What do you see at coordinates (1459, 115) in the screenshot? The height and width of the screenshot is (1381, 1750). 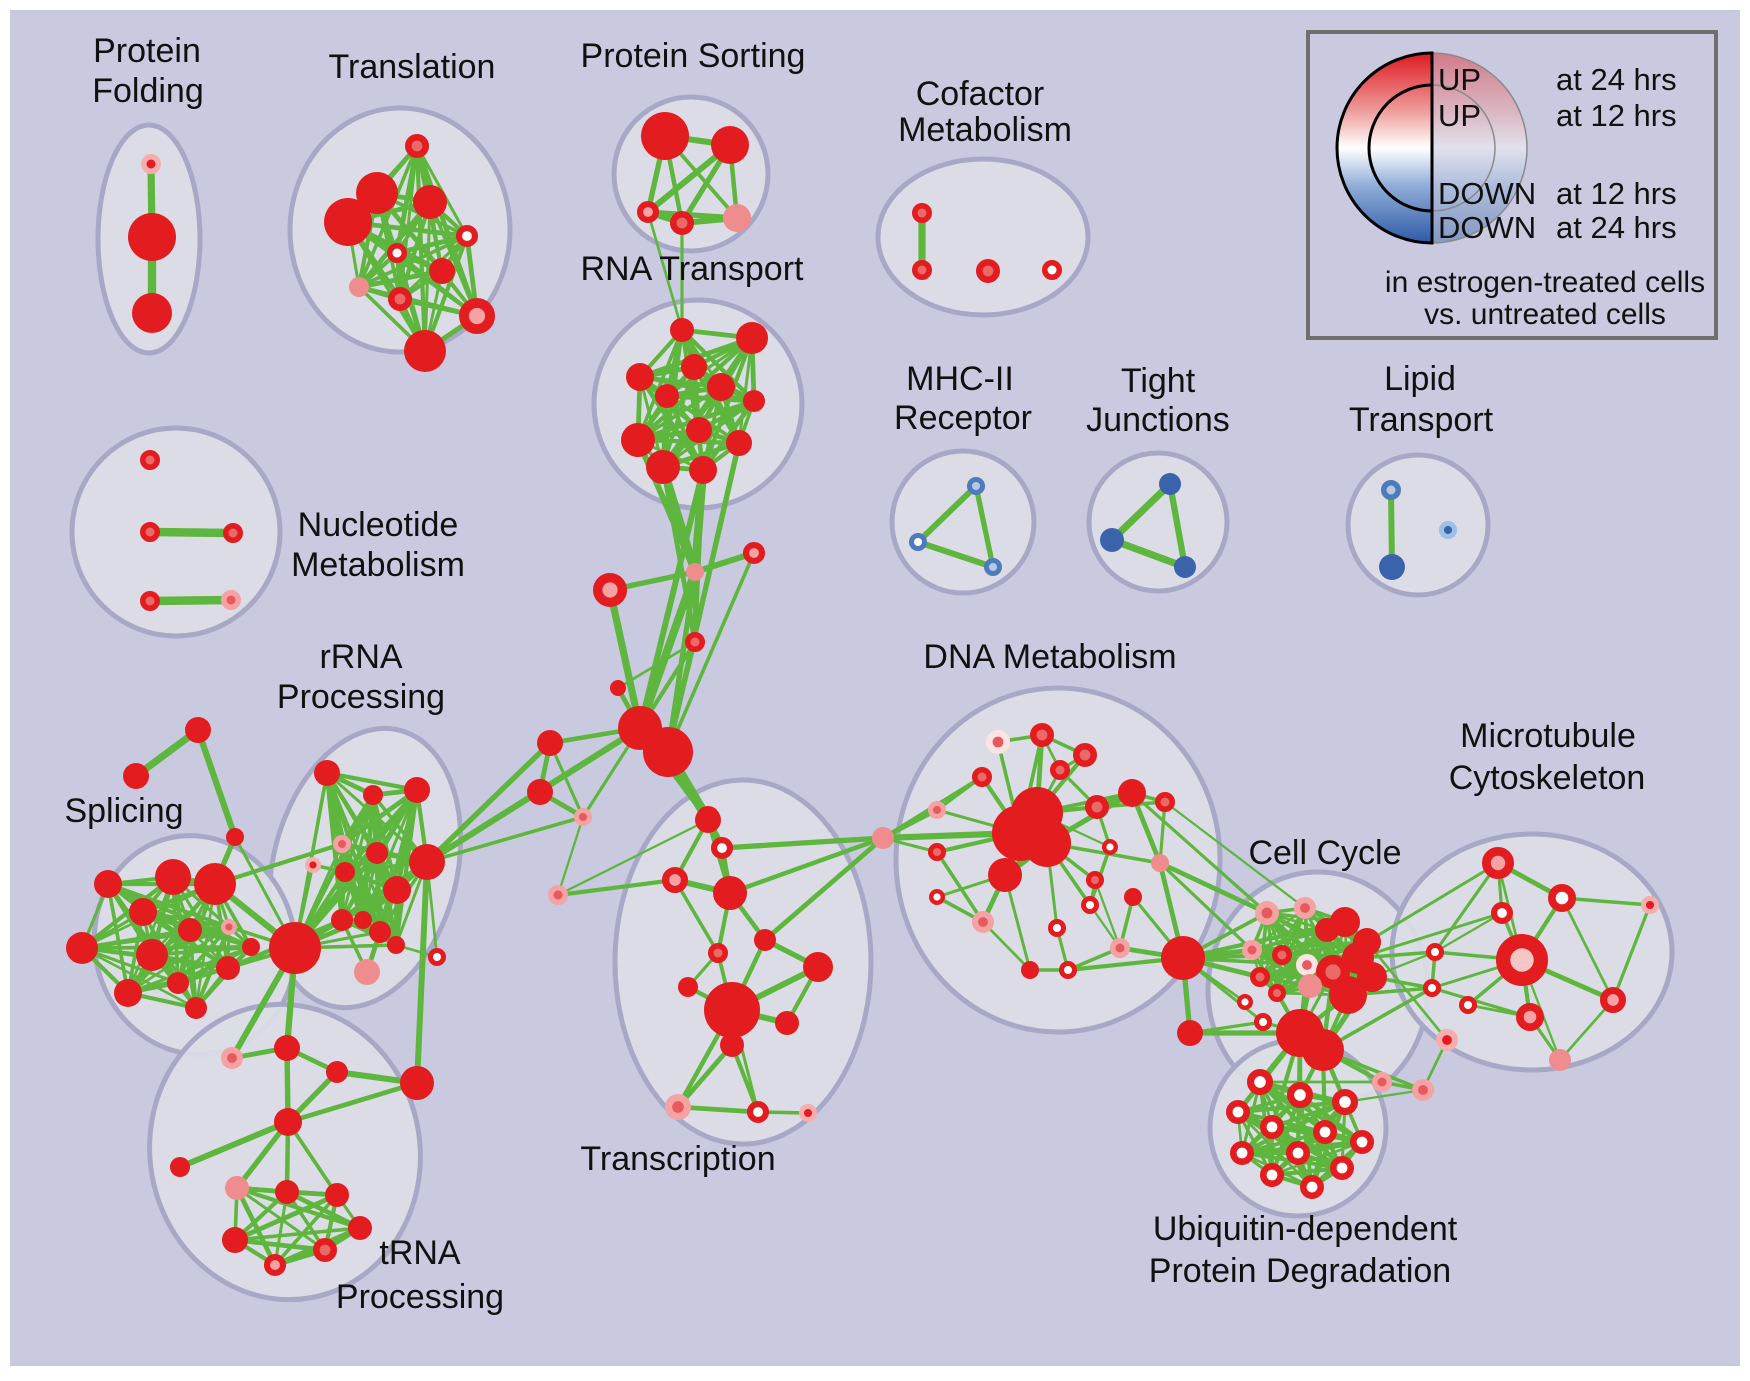 I see `legend-row-2-direction: UP` at bounding box center [1459, 115].